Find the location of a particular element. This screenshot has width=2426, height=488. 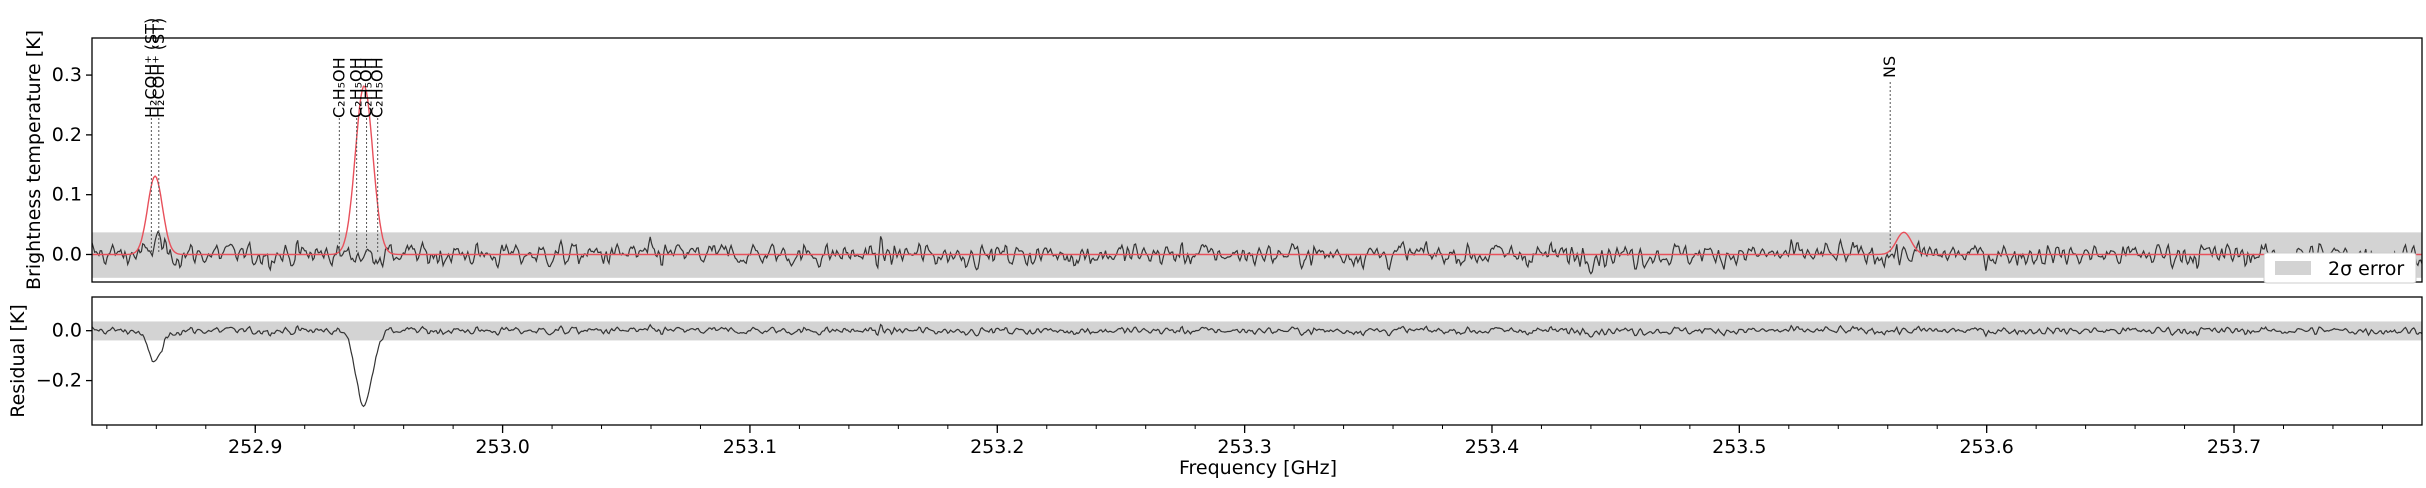

line-label-1: H₂COH⁺ (ST) is located at coordinates (158, 68).